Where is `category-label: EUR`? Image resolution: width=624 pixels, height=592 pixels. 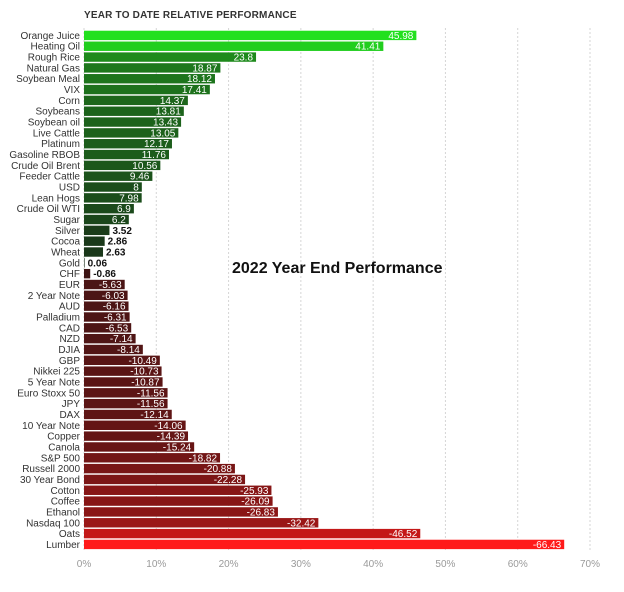 category-label: EUR is located at coordinates (69, 285).